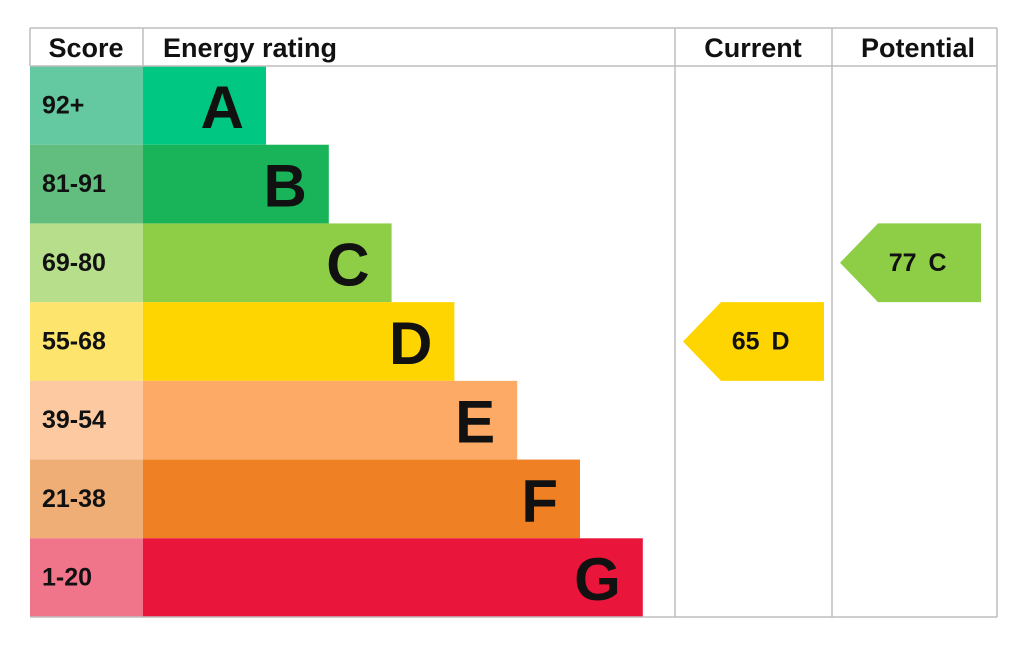 This screenshot has height=651, width=1024. I want to click on rating-letter: A, so click(222, 107).